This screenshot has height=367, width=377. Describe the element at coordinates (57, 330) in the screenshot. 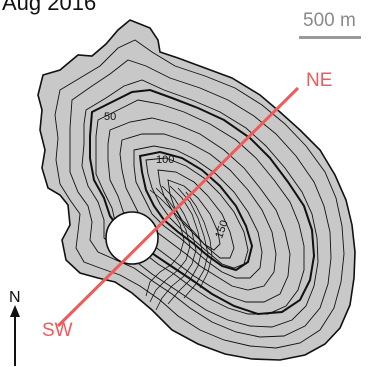

I see `profile-start-label: SW` at that location.